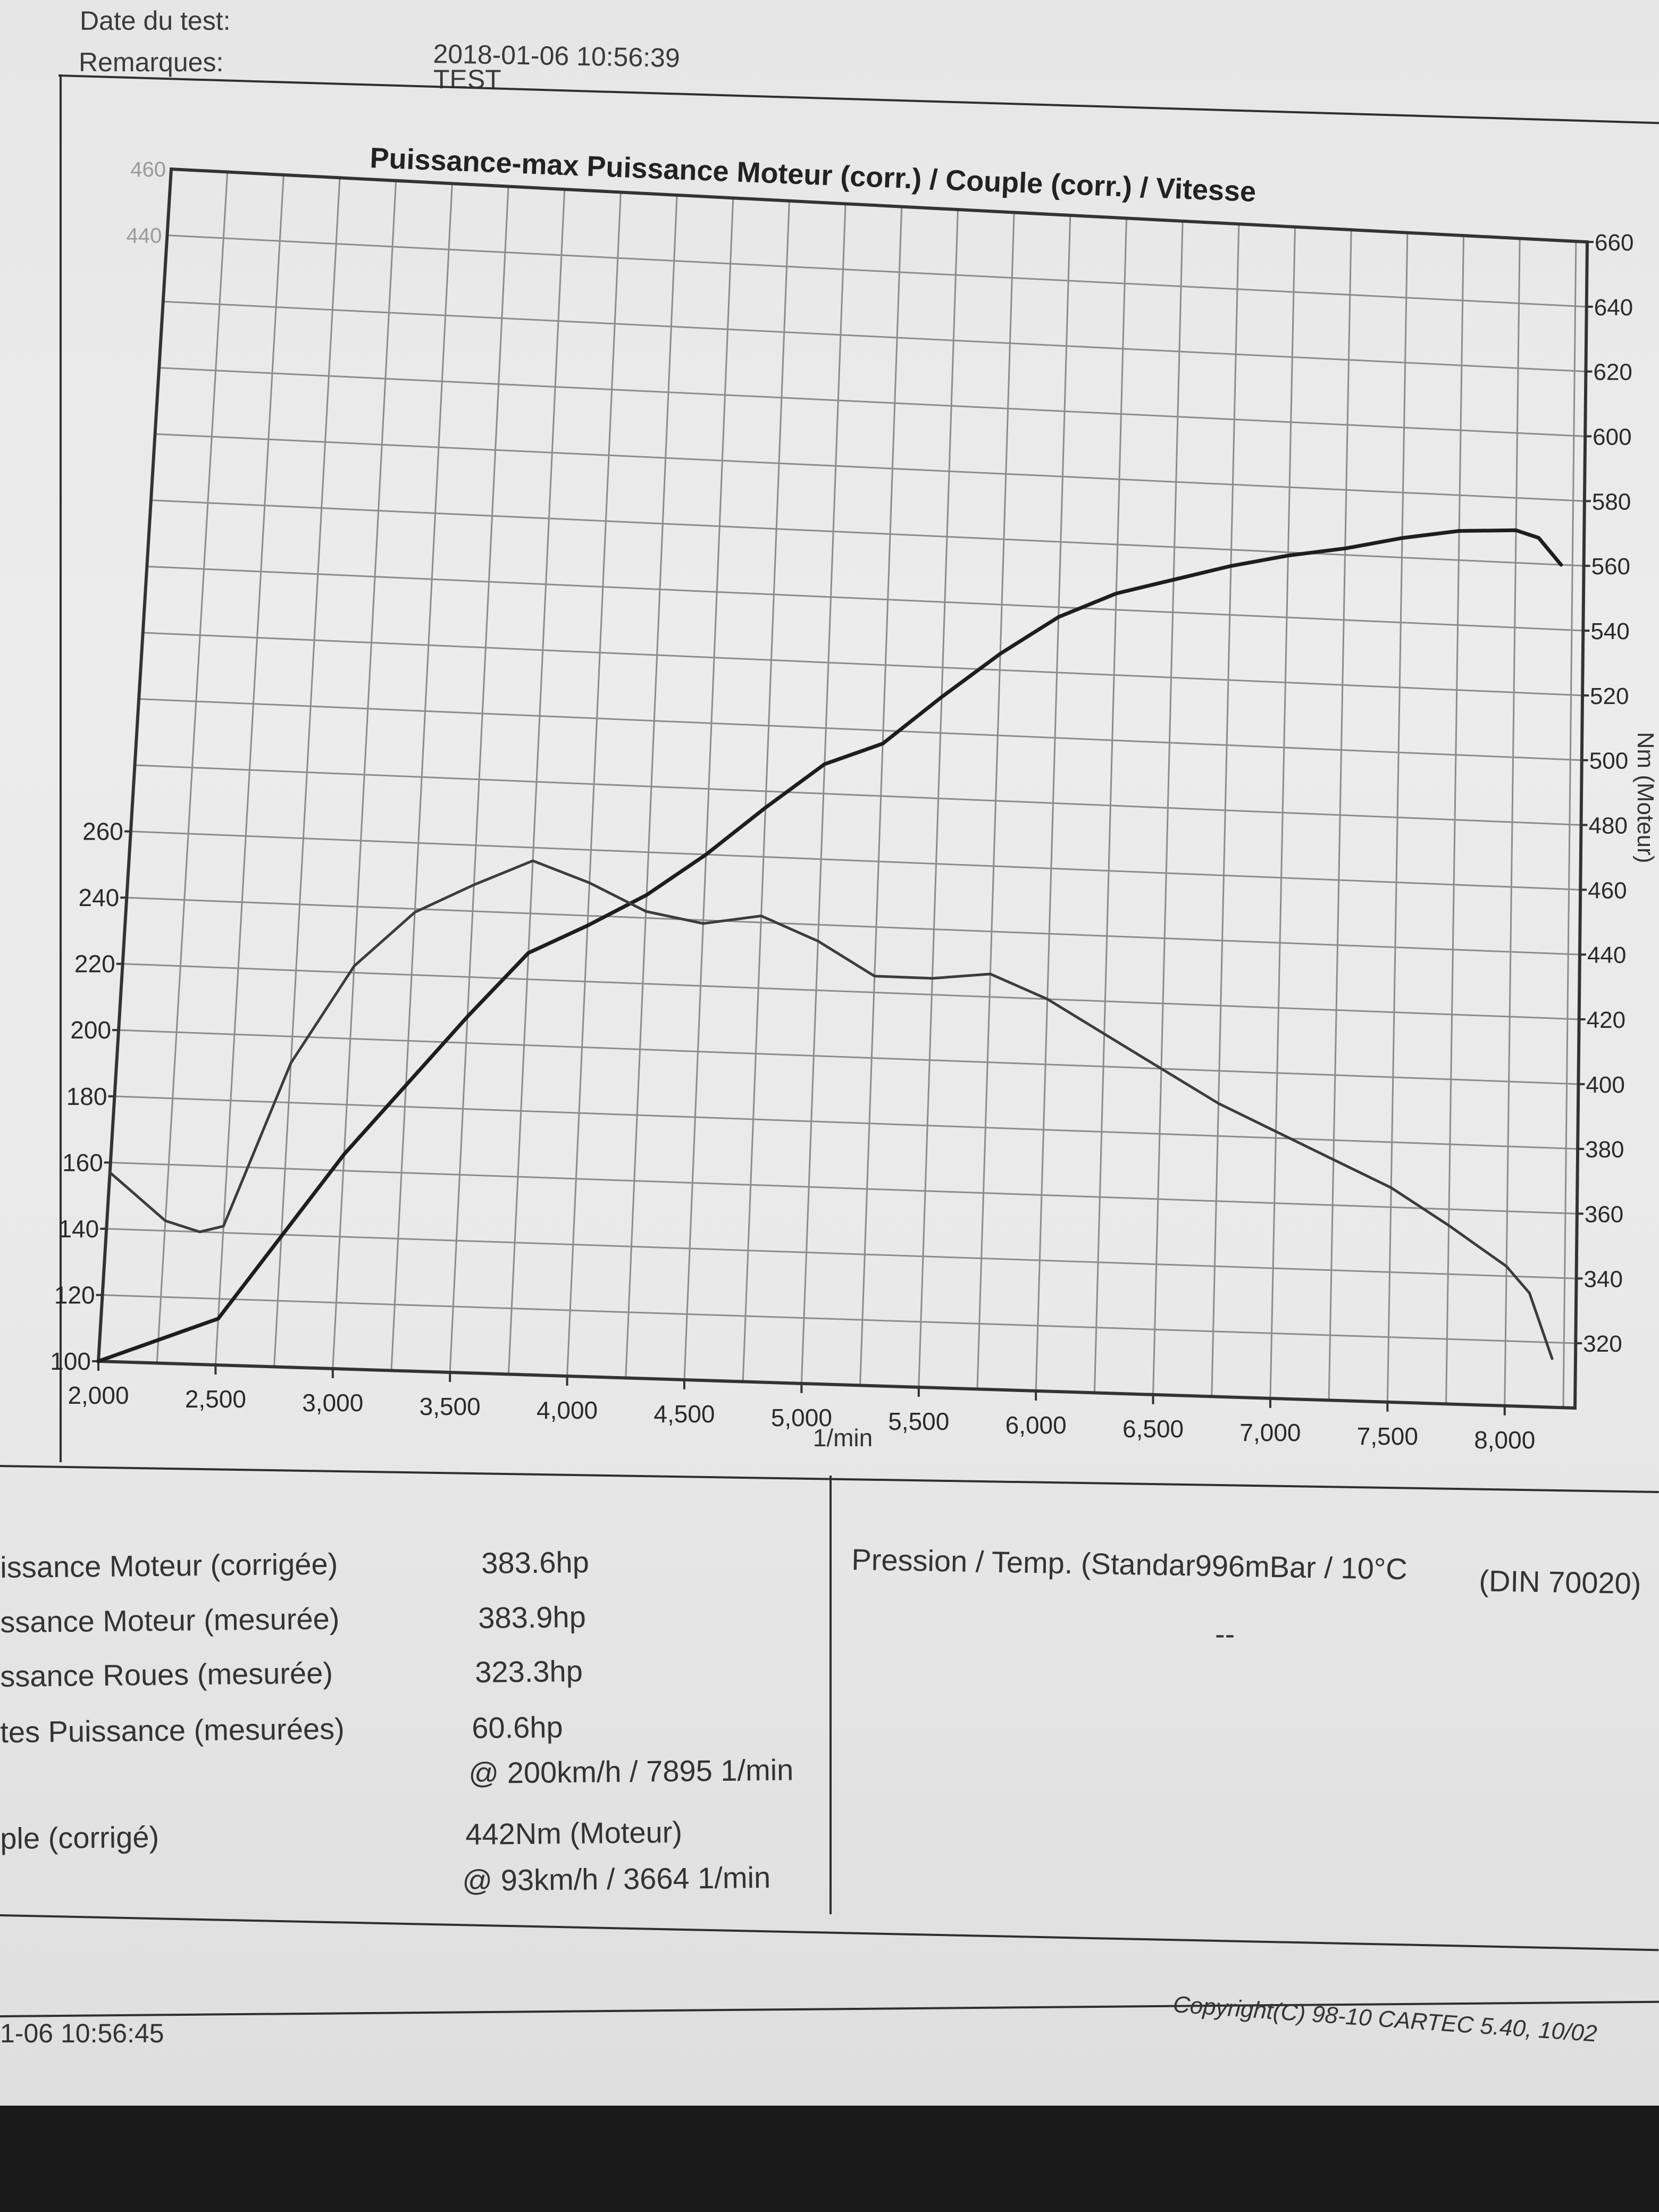 This screenshot has width=1659, height=2212. I want to click on print-timestamp: 1-06 10:56:45, so click(82, 2033).